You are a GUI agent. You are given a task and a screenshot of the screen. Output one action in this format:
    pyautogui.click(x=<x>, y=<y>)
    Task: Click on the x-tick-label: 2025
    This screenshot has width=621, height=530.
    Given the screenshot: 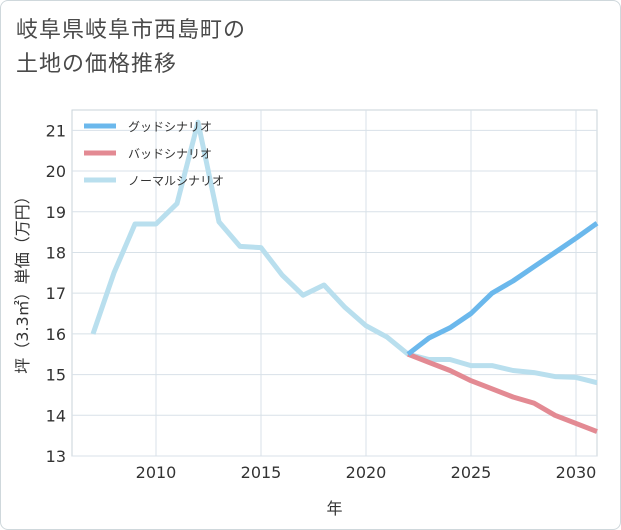 What is the action you would take?
    pyautogui.click(x=471, y=472)
    